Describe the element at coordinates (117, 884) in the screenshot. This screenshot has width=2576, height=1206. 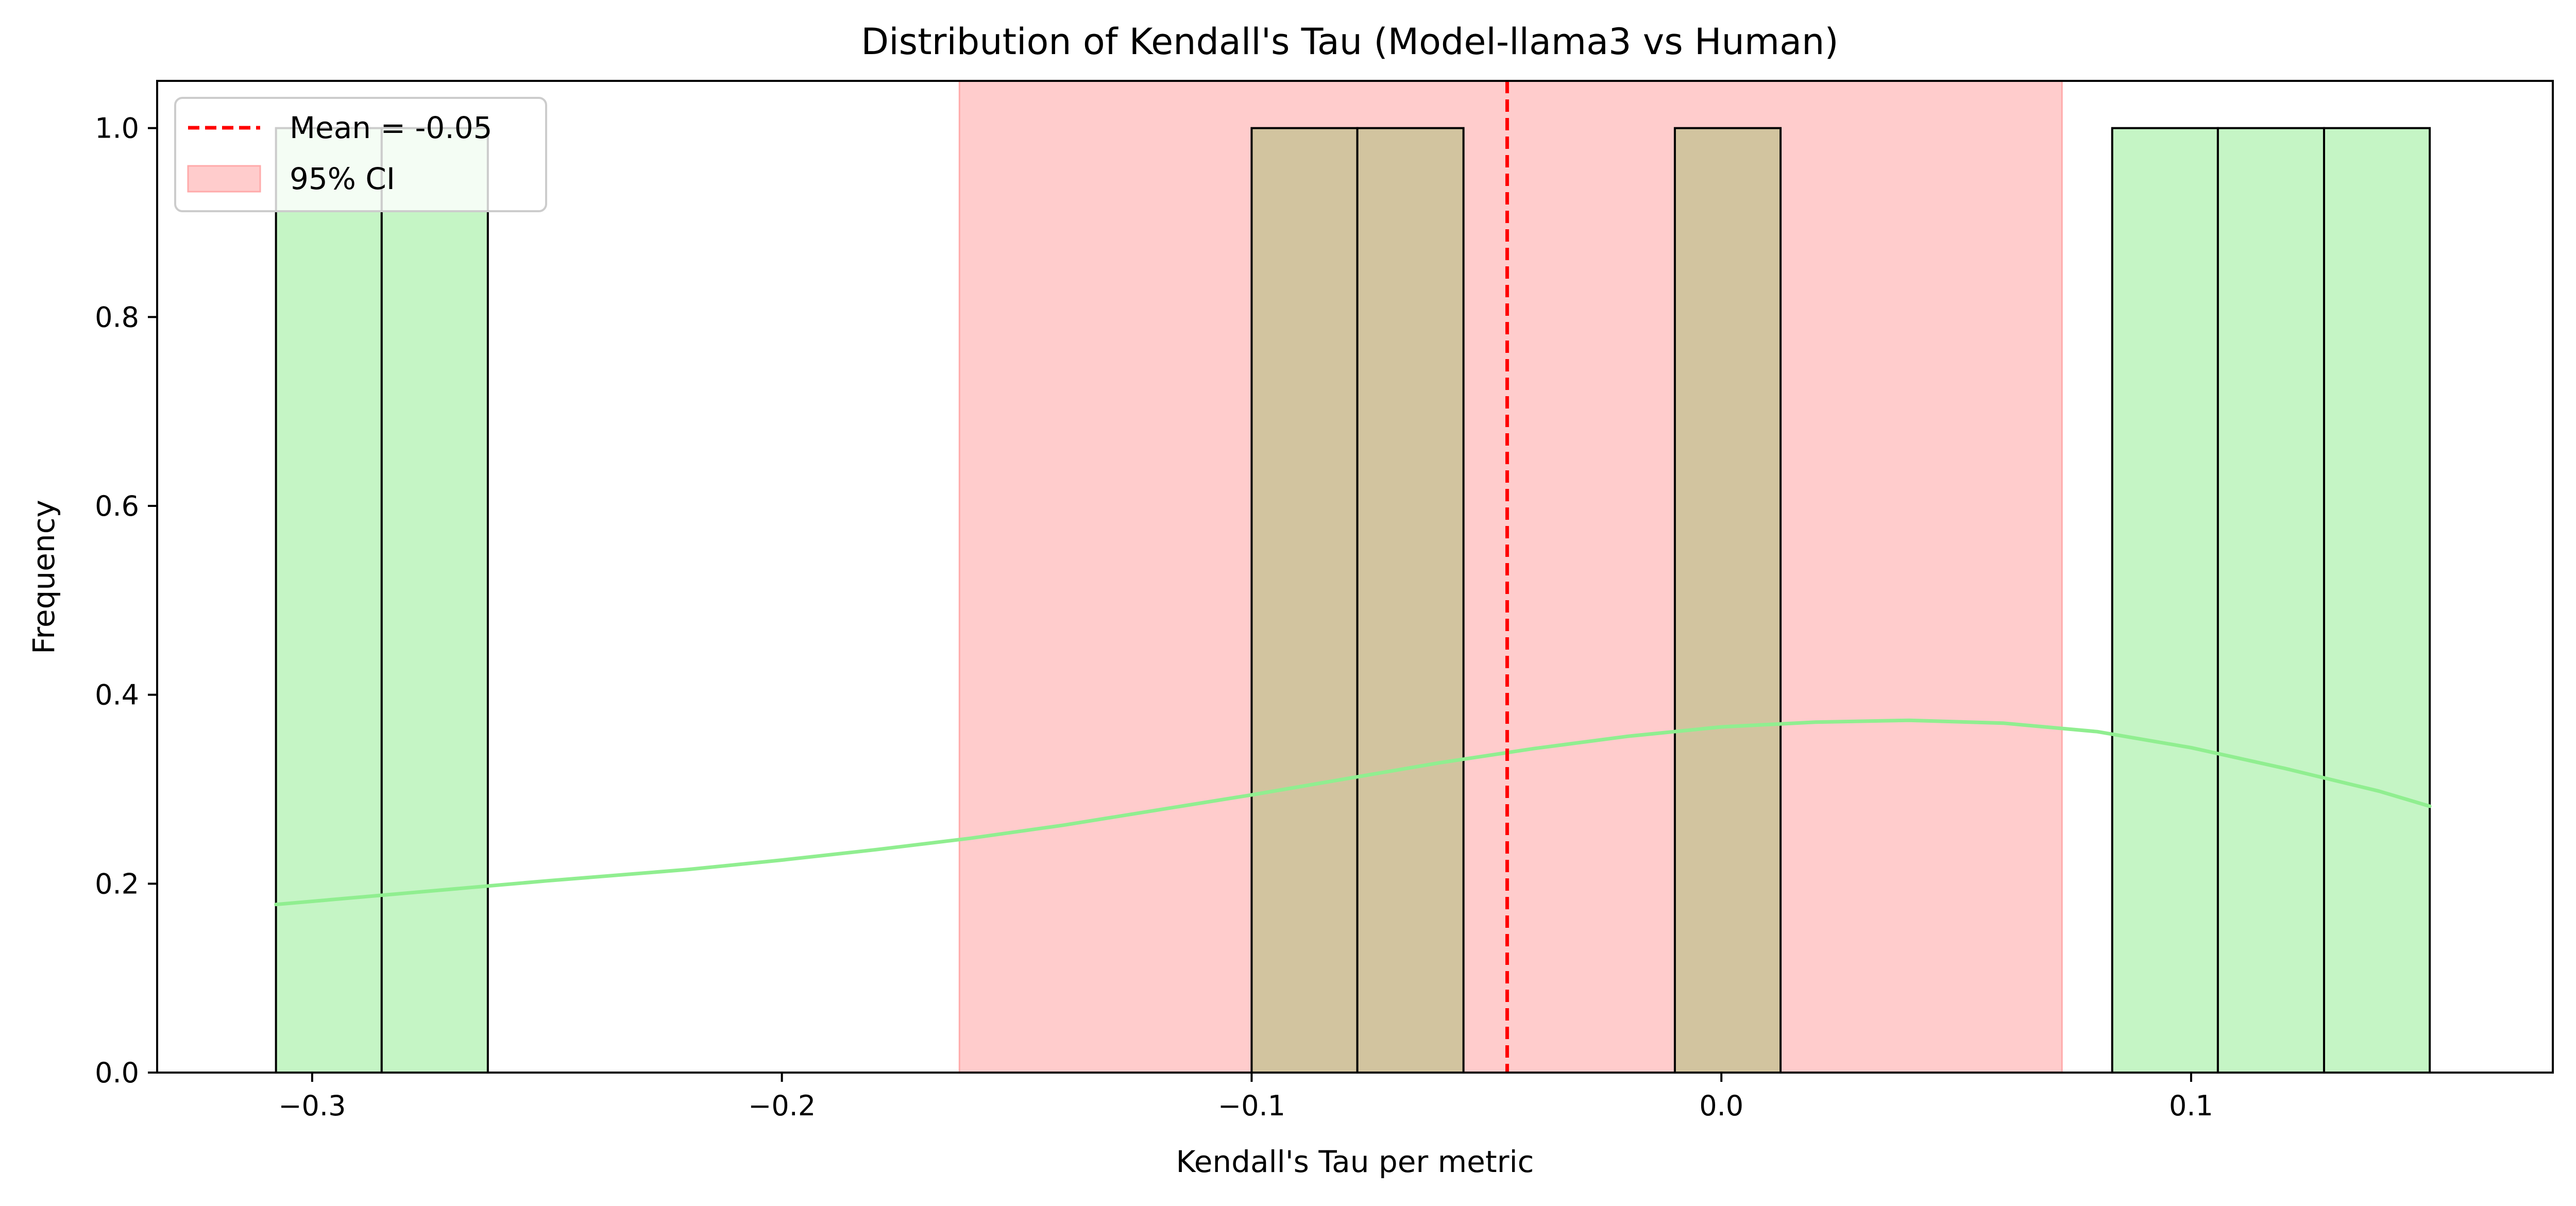
I see `y-tick-label: 0.2` at that location.